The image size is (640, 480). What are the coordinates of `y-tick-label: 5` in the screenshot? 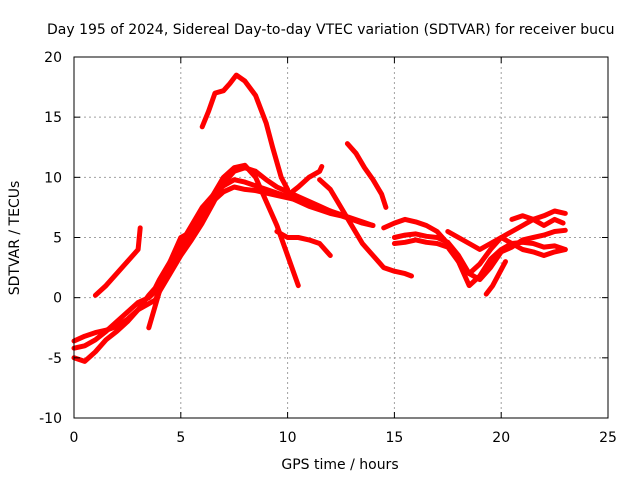 It's located at (57, 239).